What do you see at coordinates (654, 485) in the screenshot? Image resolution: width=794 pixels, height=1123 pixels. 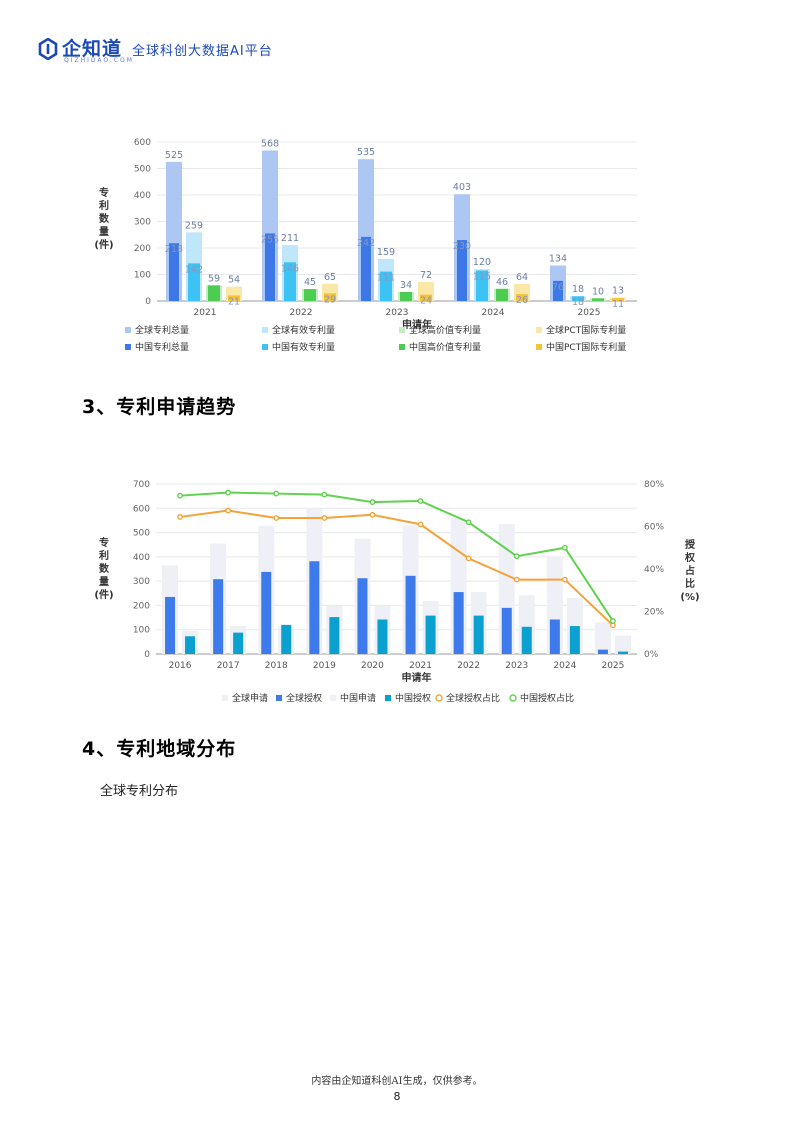 I see `y2-tick-label: 80%` at bounding box center [654, 485].